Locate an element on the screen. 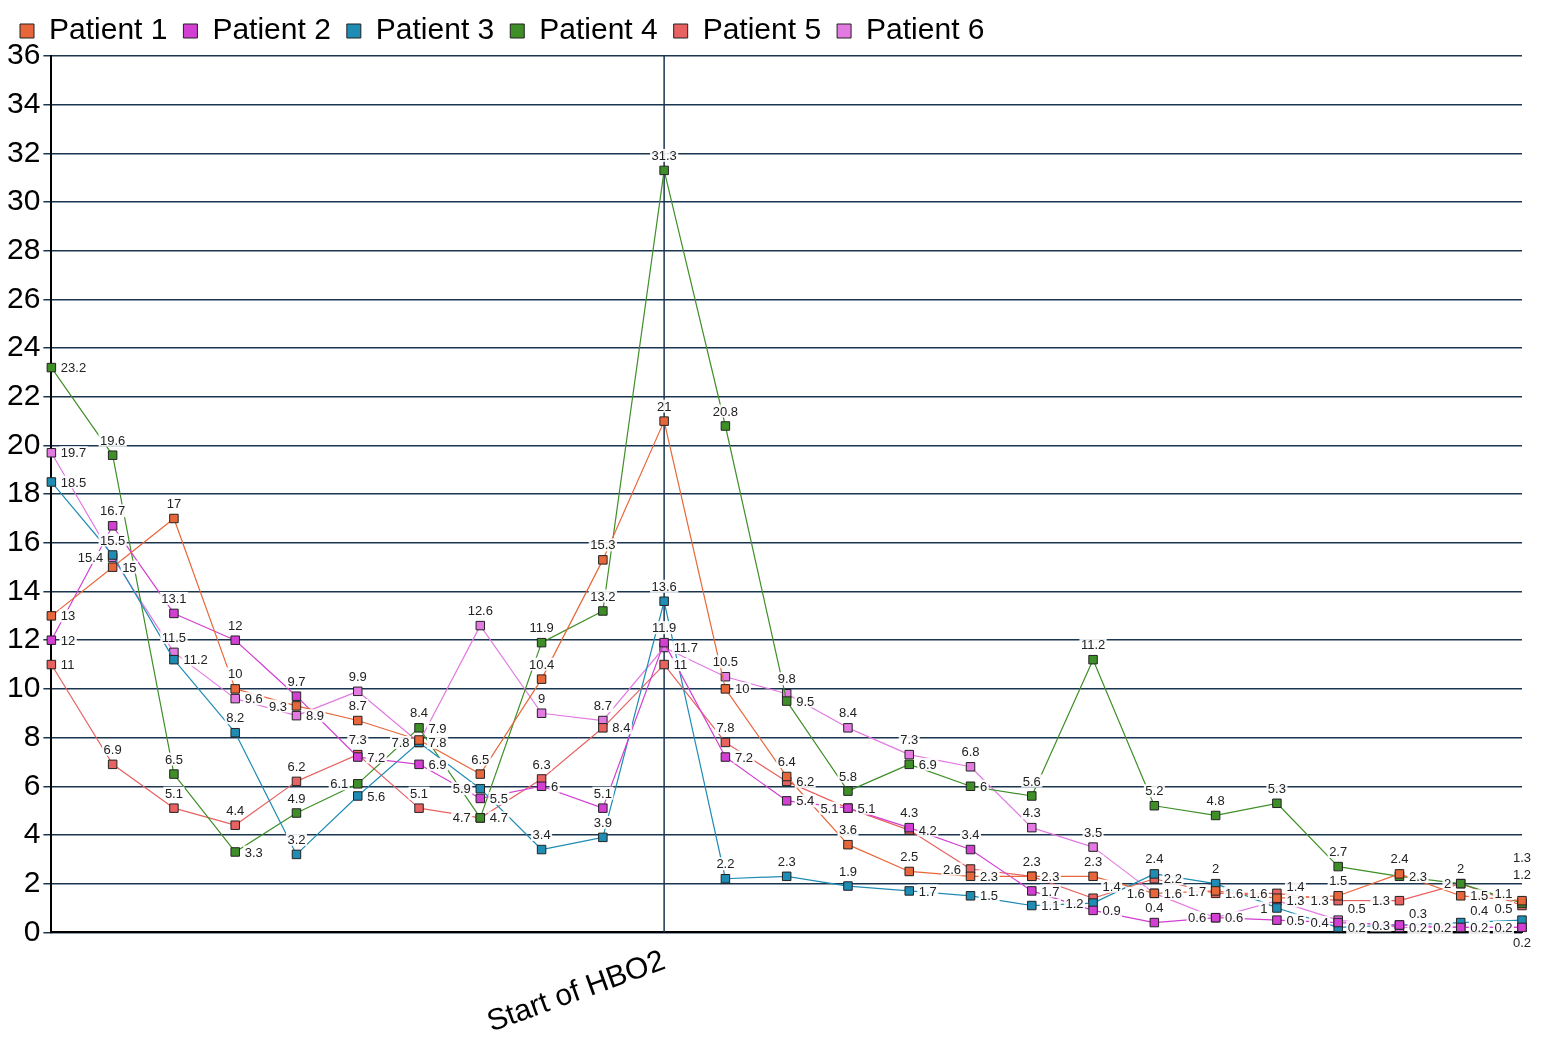 This screenshot has height=1048, width=1542. data-label: 5.8 is located at coordinates (847, 776).